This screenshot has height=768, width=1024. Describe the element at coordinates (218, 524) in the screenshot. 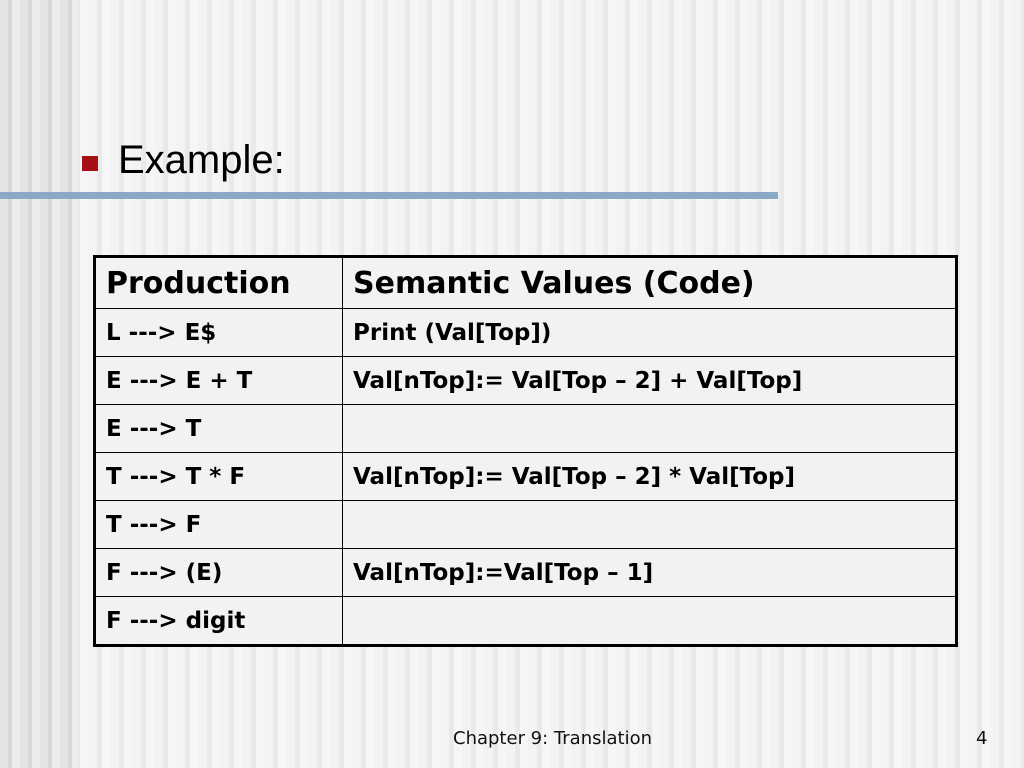

I see `production-cell: T ---> F` at that location.